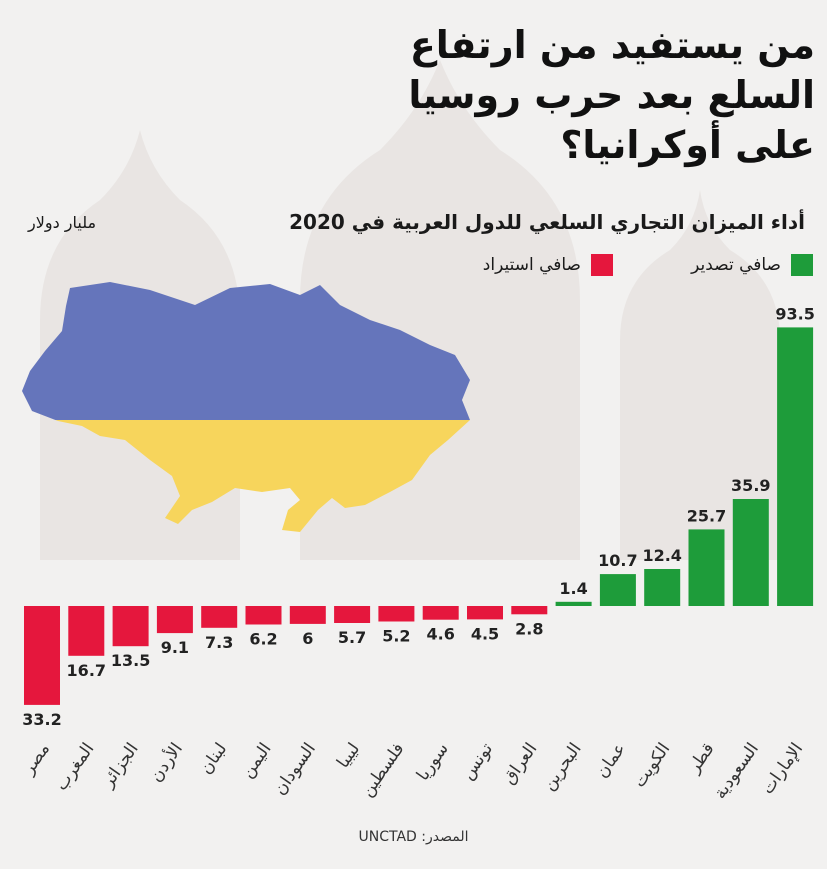 This screenshot has height=869, width=827. What do you see at coordinates (477, 761) in the screenshot?
I see `category-label-11: تونس` at bounding box center [477, 761].